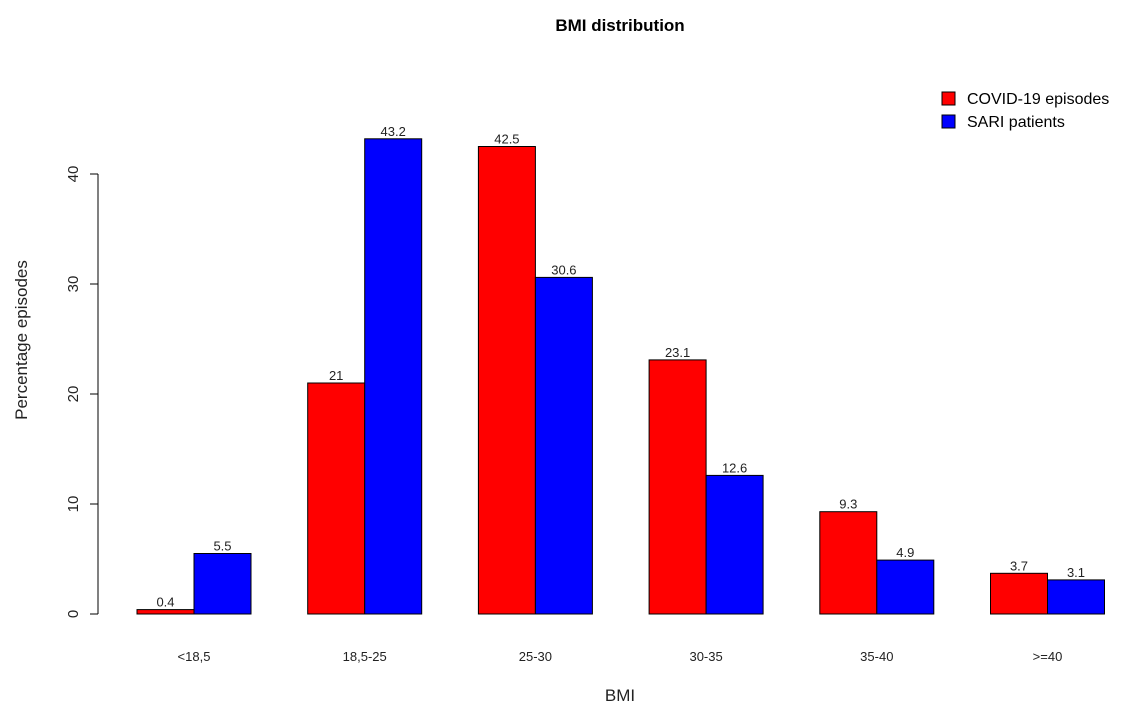  Describe the element at coordinates (734, 467) in the screenshot. I see `data-label: 12.6` at that location.